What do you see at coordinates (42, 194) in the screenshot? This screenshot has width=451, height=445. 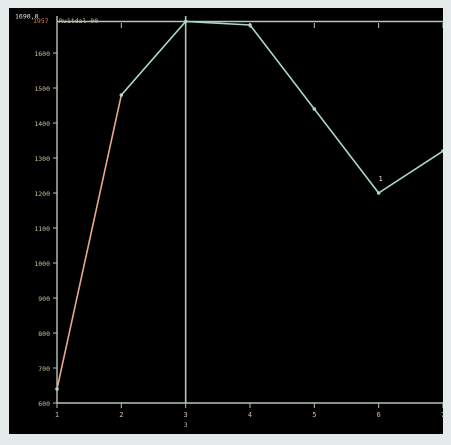 I see `y-tick-label: 1200` at bounding box center [42, 194].